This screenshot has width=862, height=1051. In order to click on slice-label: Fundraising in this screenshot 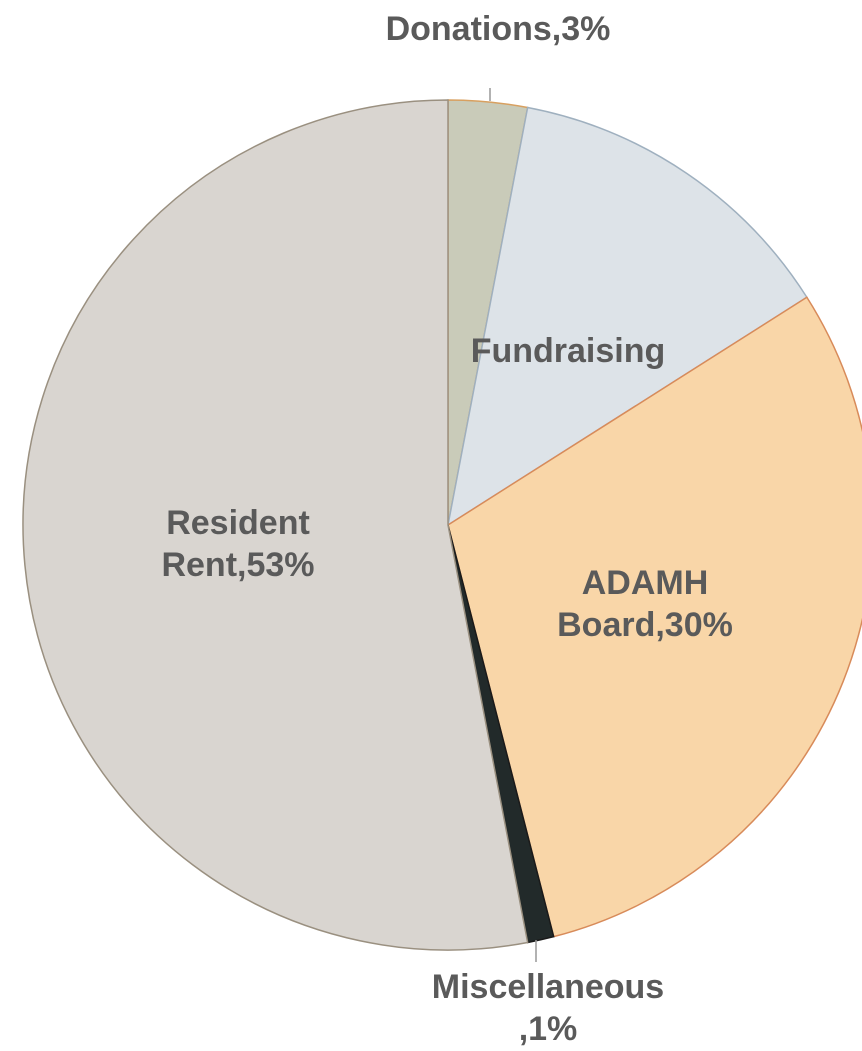, I will do `click(568, 351)`.